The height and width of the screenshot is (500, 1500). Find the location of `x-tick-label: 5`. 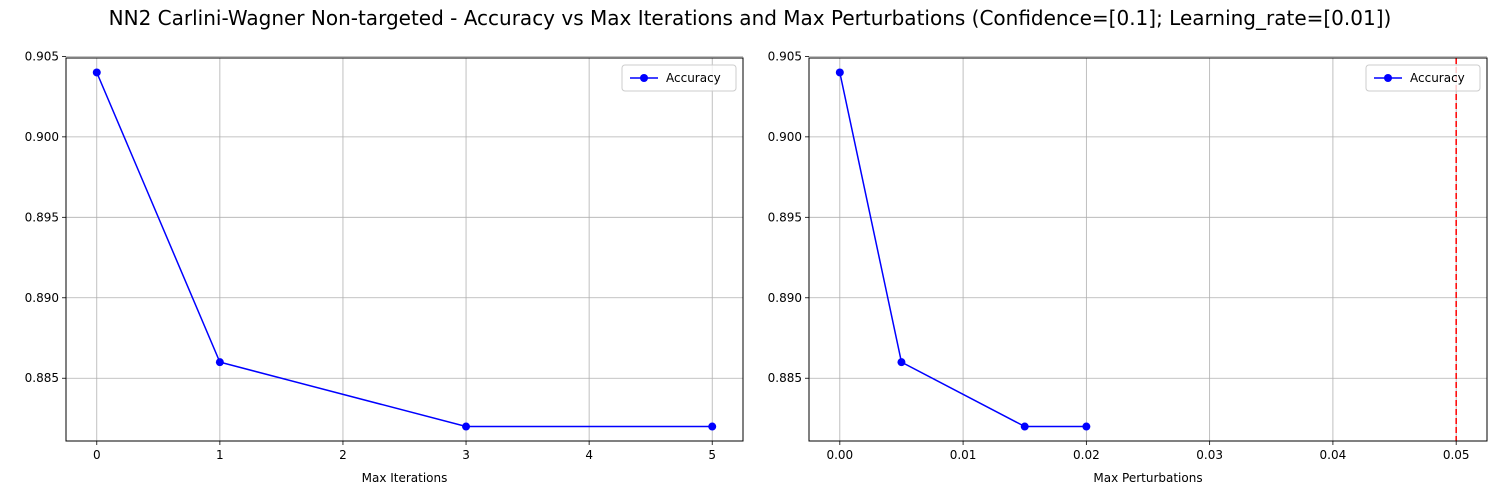

x-tick-label: 5 is located at coordinates (712, 455).